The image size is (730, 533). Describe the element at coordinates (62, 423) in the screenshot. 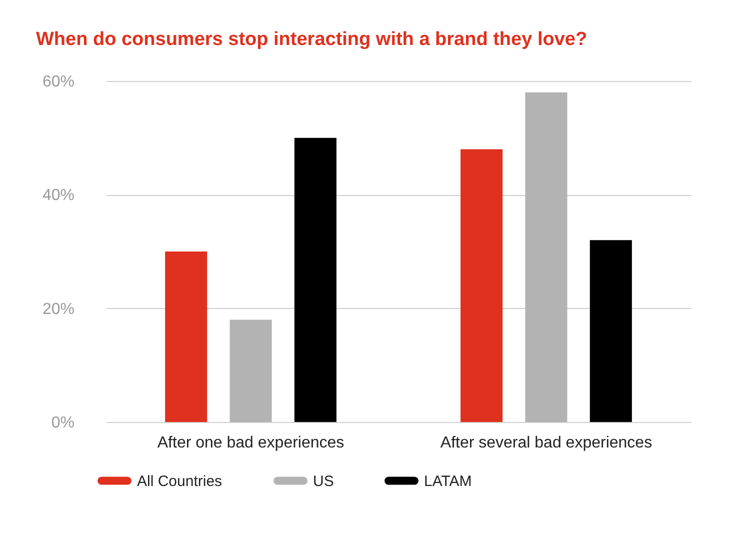

I see `y-tick-label: 0%` at that location.